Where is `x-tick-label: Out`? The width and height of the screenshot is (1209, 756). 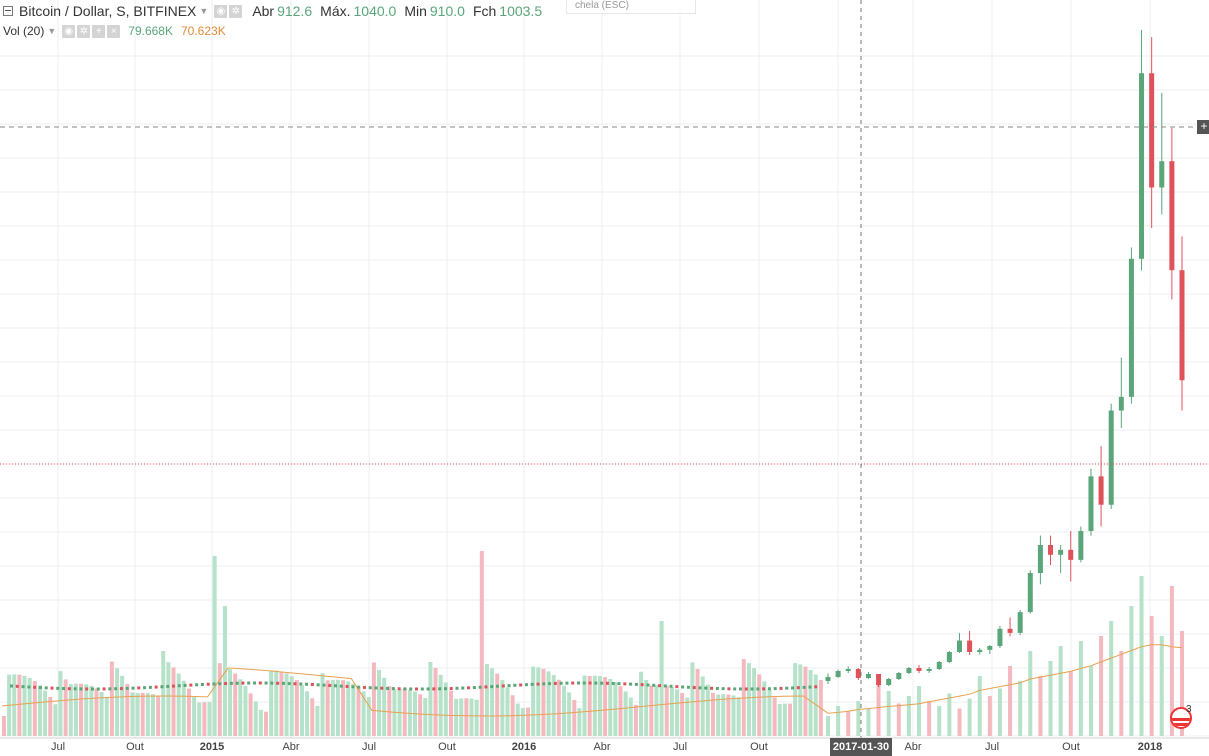 x-tick-label: Out is located at coordinates (447, 747).